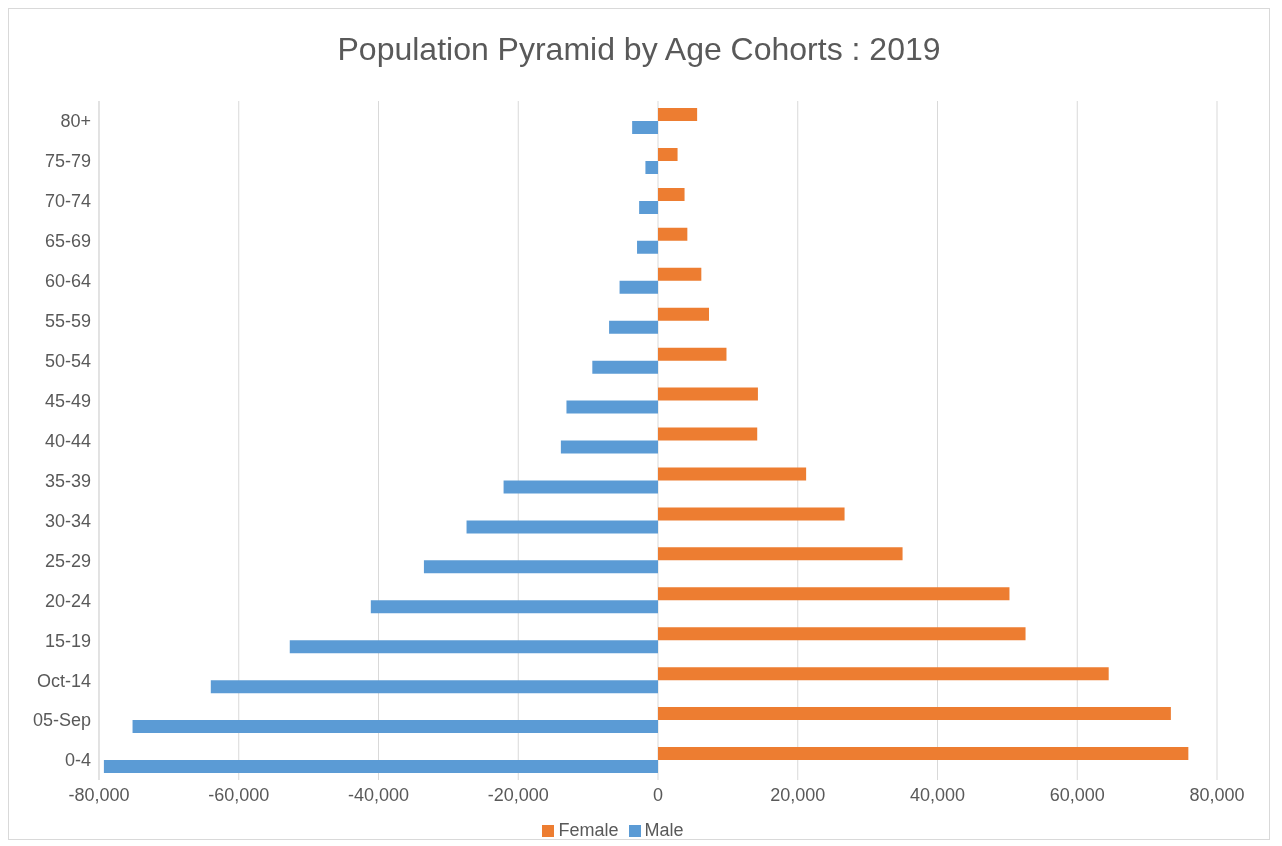  Describe the element at coordinates (518, 794) in the screenshot. I see `x-tick-label: -20,000` at that location.